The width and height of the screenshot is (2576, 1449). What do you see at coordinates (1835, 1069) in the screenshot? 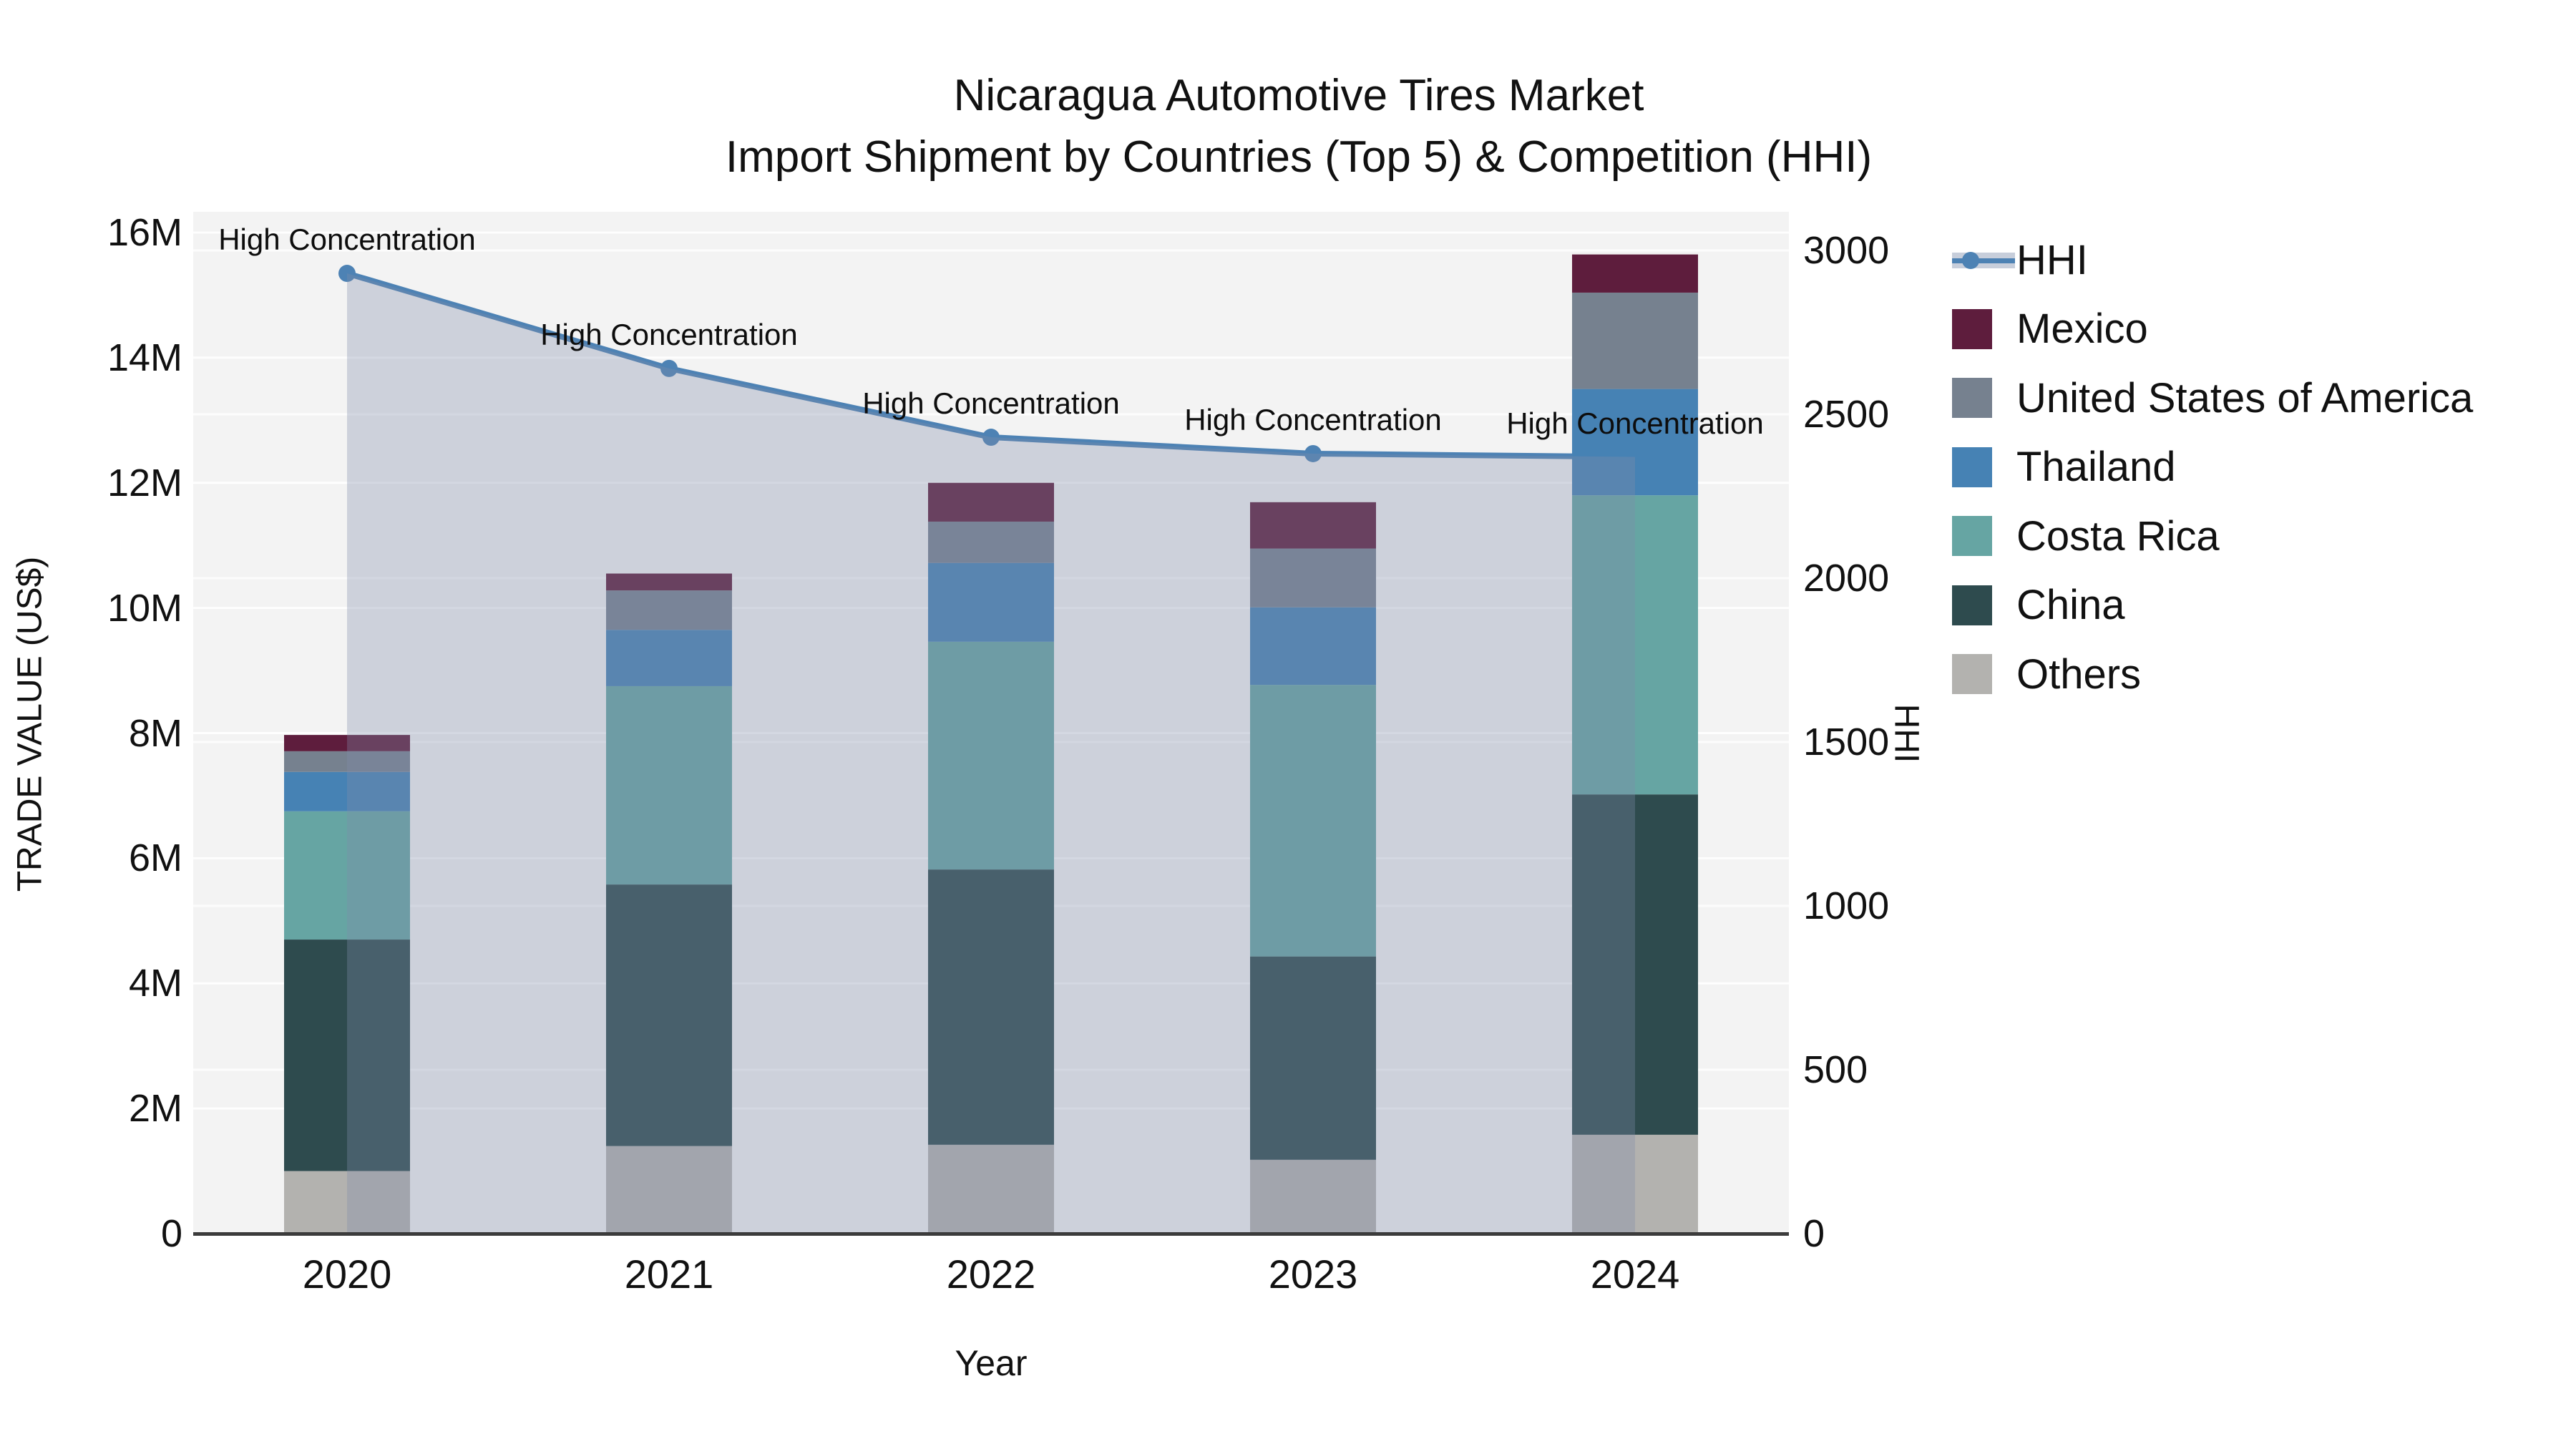
I see `y-right-tick-500: 500` at bounding box center [1835, 1069].